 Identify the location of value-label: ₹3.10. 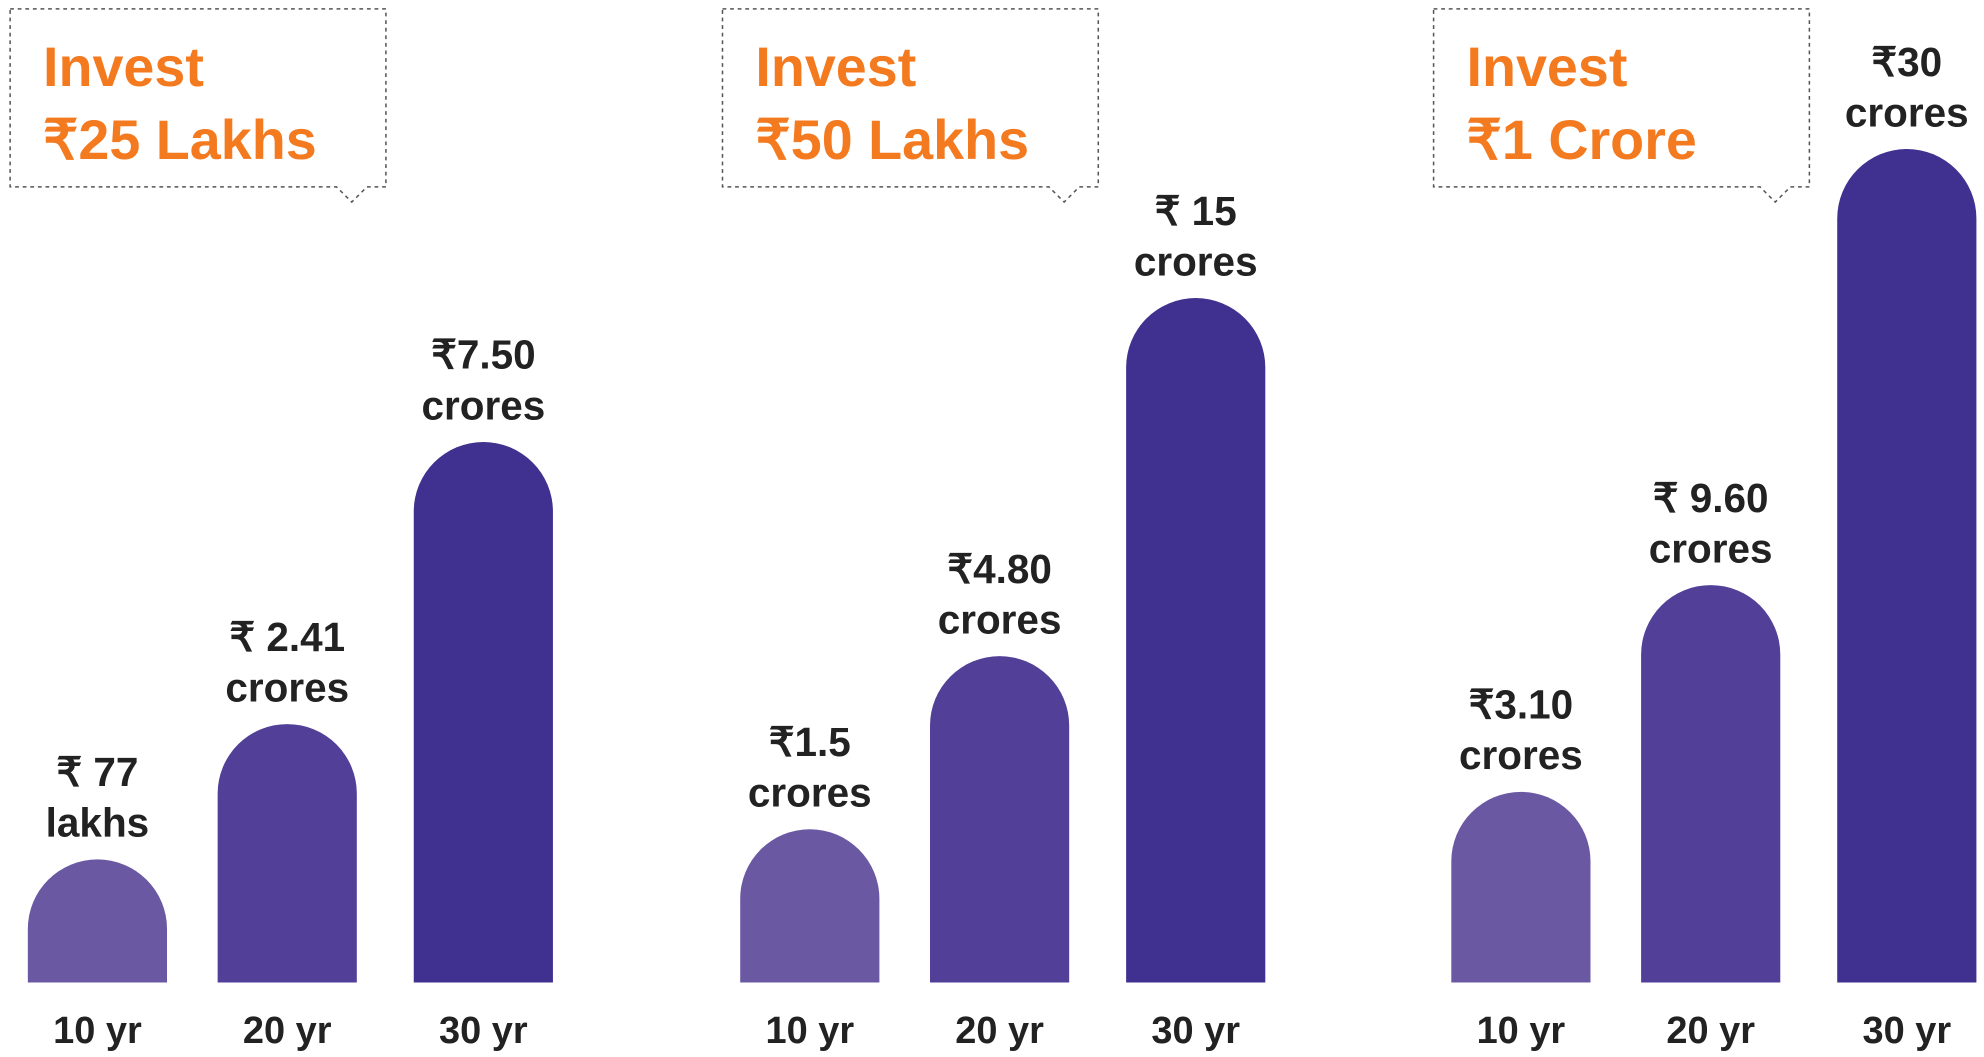
(1521, 705).